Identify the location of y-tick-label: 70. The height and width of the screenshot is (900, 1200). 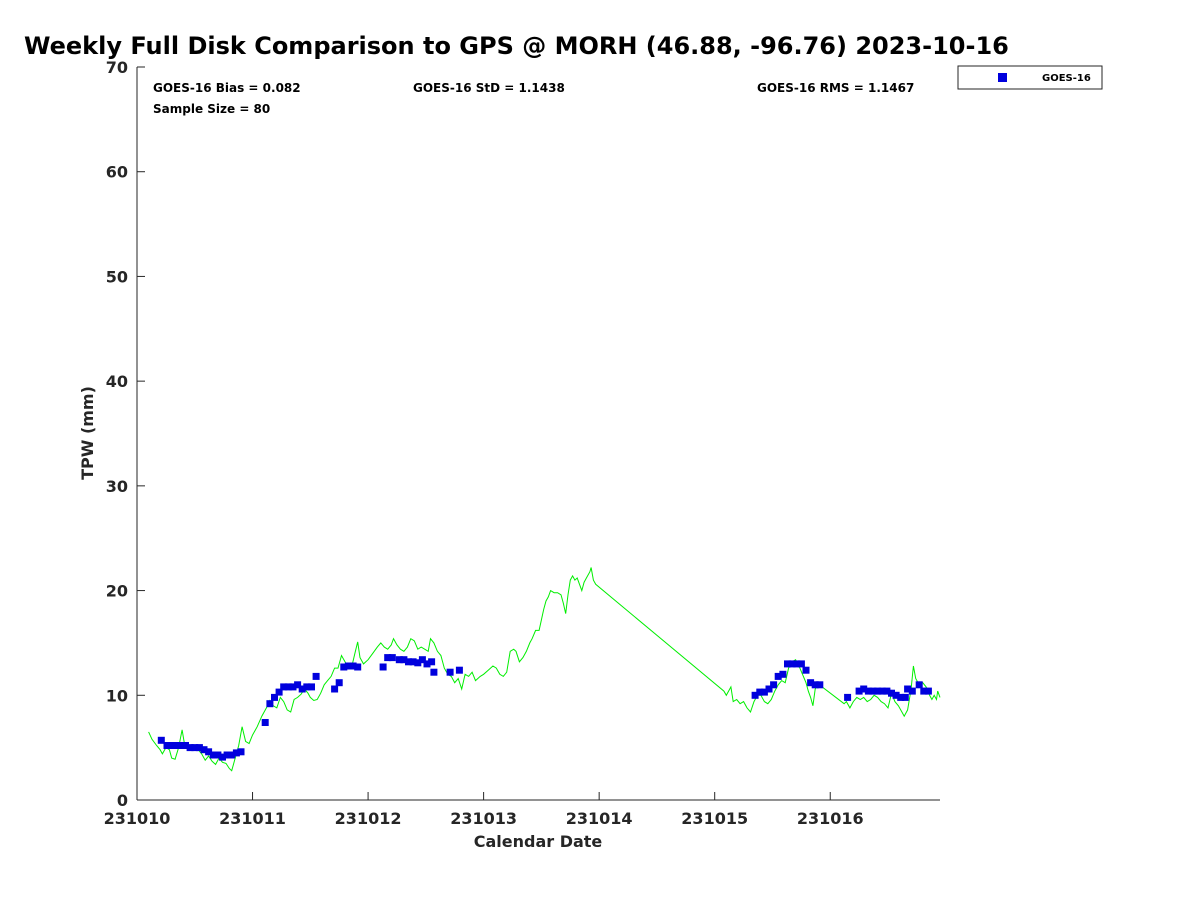
(117, 67).